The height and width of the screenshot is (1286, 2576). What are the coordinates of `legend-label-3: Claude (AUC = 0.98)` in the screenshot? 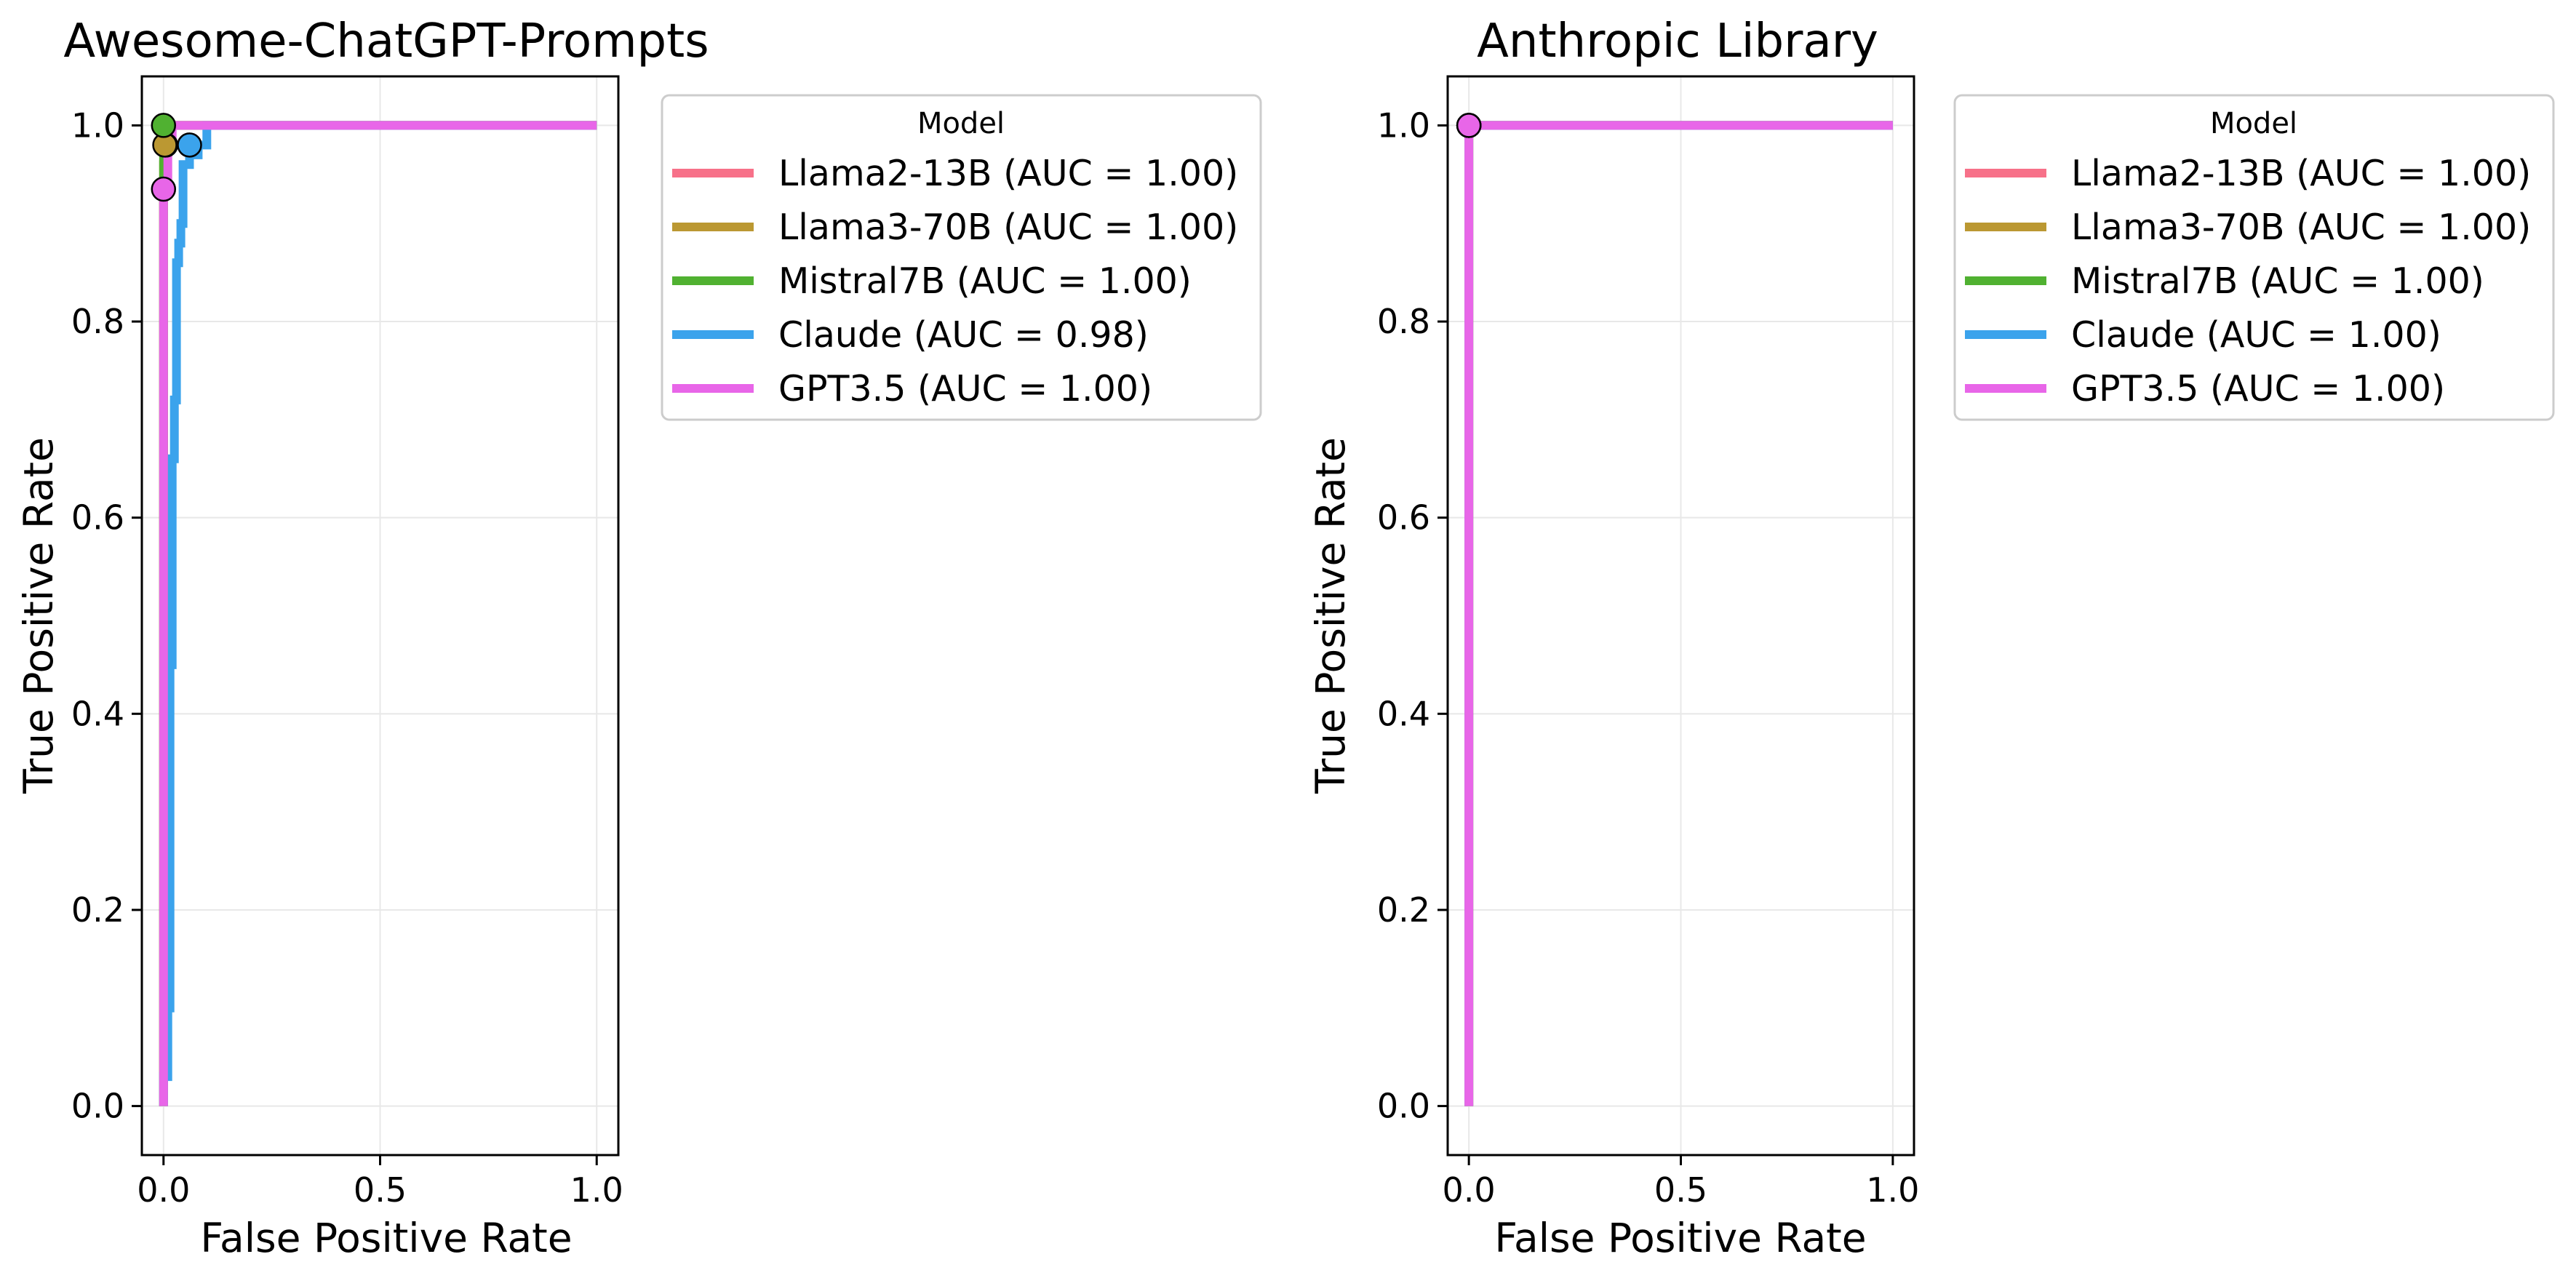 It's located at (963, 335).